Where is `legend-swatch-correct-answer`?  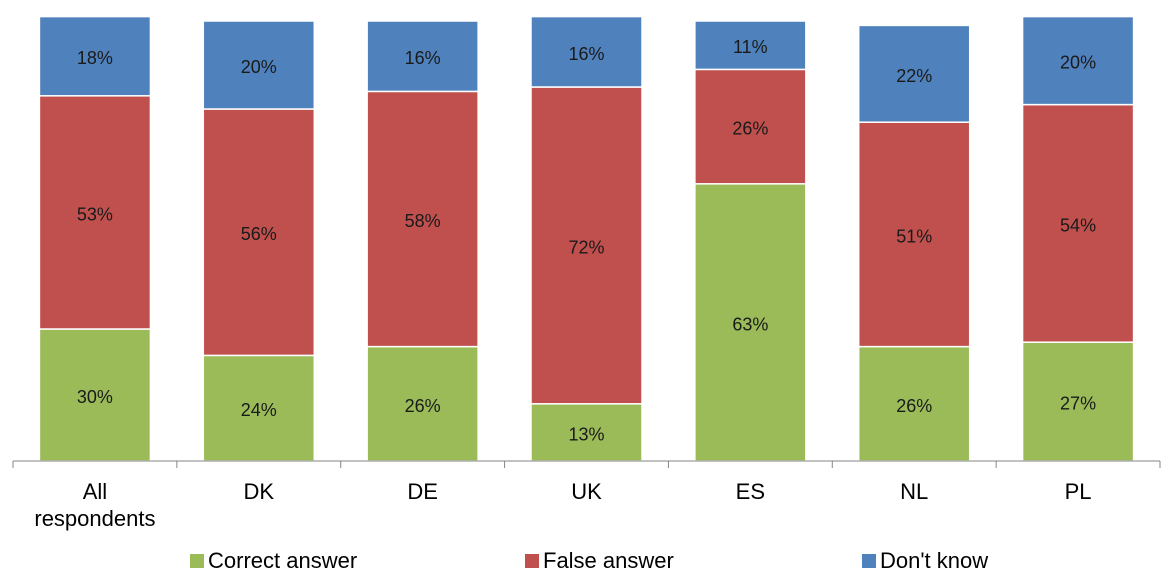
legend-swatch-correct-answer is located at coordinates (197, 561).